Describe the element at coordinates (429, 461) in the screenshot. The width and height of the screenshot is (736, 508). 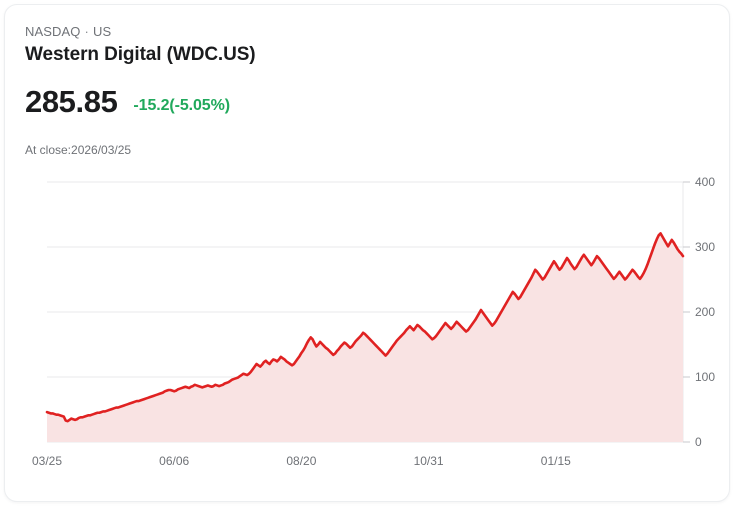
I see `svg-text: 10/31` at that location.